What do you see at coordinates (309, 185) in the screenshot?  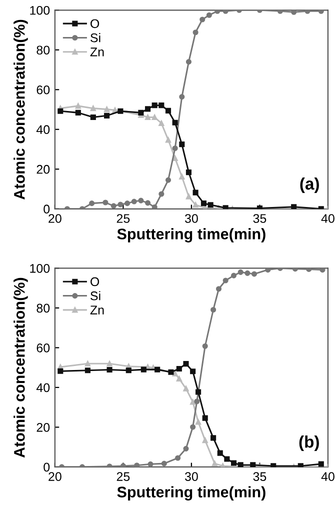 I see `annotation: (a)` at bounding box center [309, 185].